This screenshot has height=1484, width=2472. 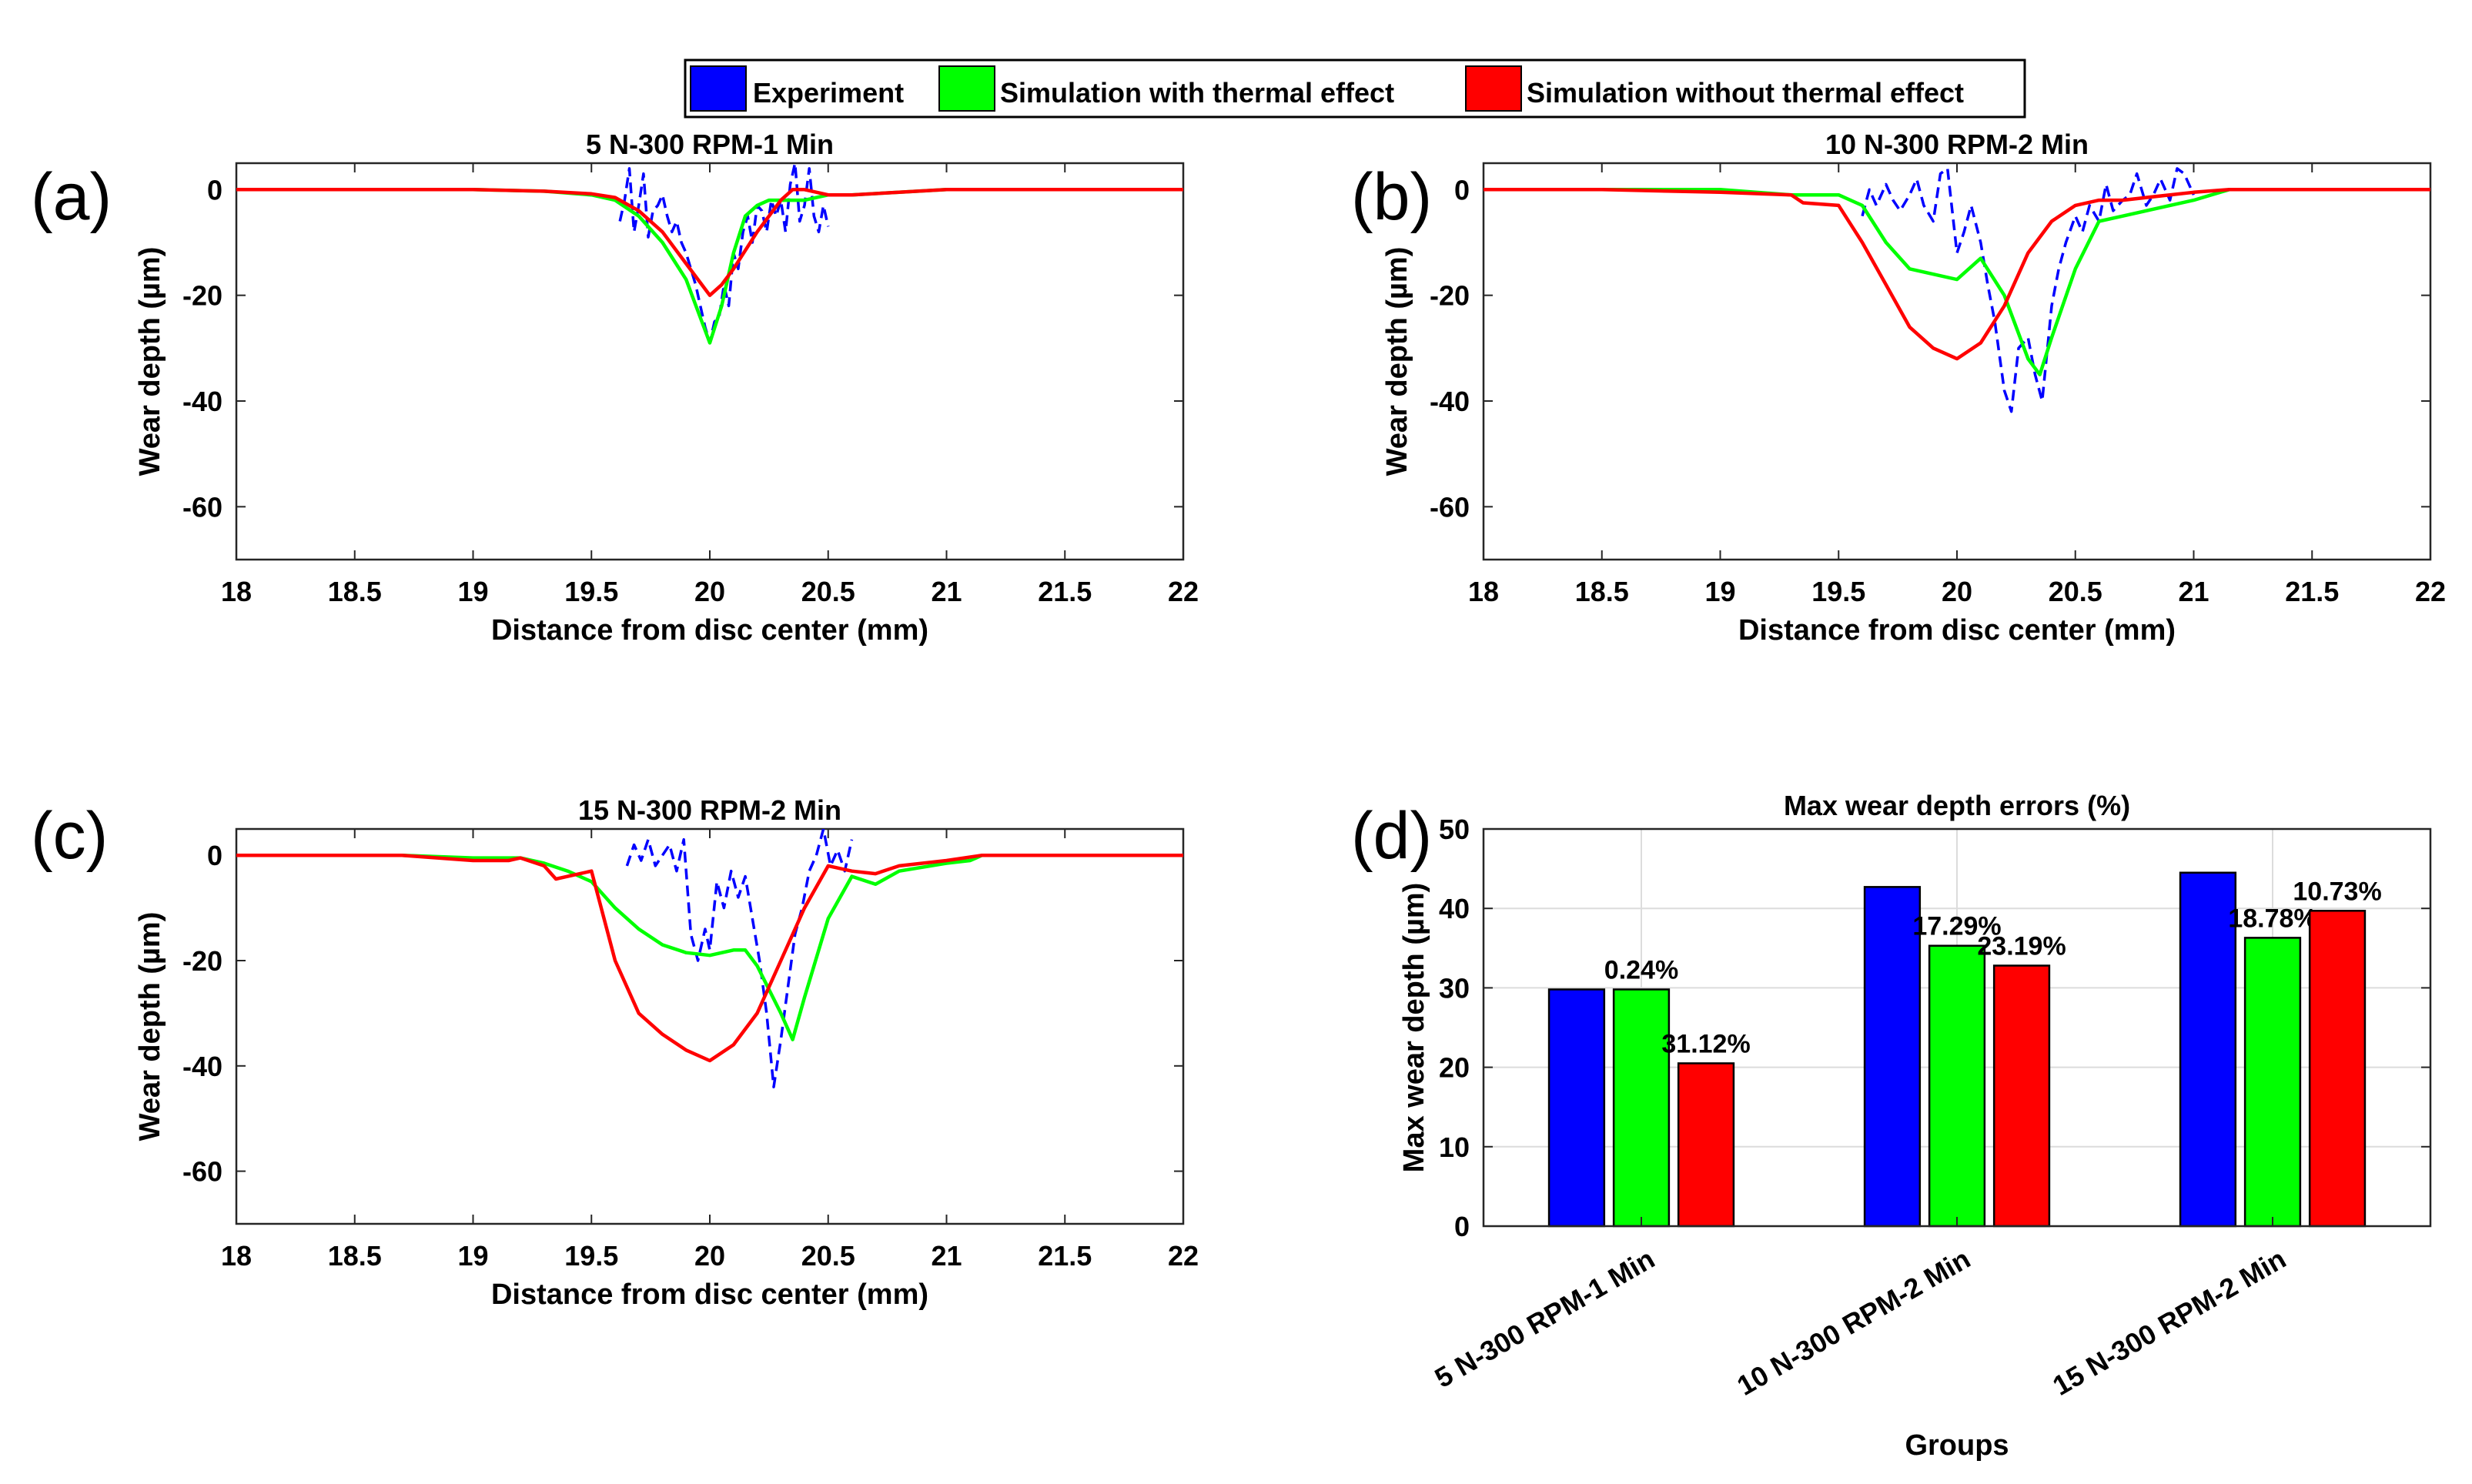 What do you see at coordinates (966, 88) in the screenshot?
I see `legend-swatch-sim-thermal` at bounding box center [966, 88].